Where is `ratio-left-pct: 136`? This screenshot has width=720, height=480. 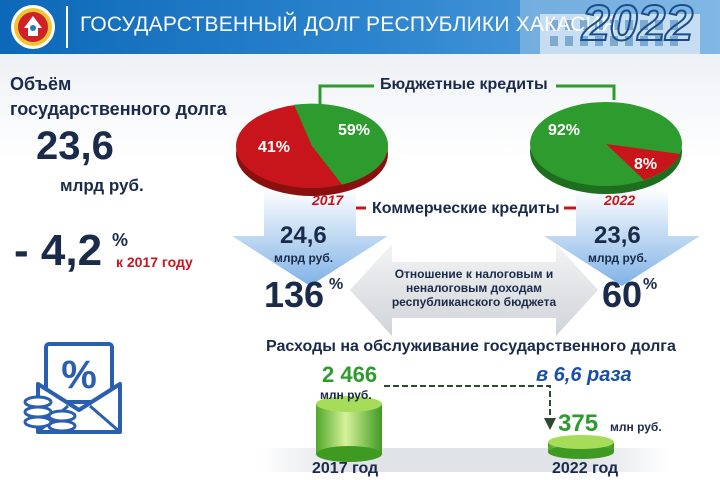 ratio-left-pct: 136 is located at coordinates (294, 294).